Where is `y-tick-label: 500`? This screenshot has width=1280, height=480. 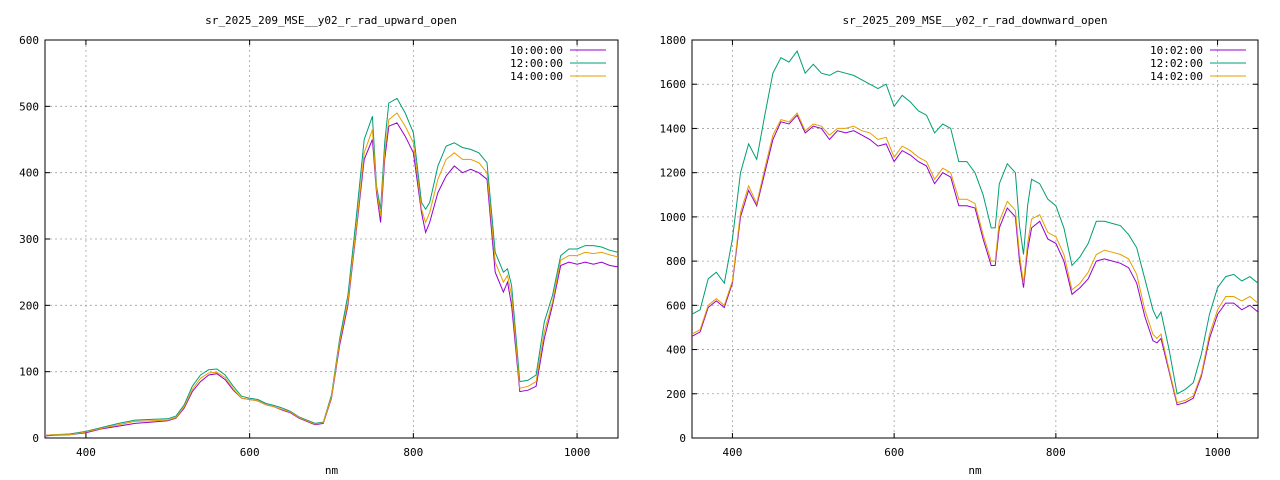
y-tick-label: 500 is located at coordinates (29, 106).